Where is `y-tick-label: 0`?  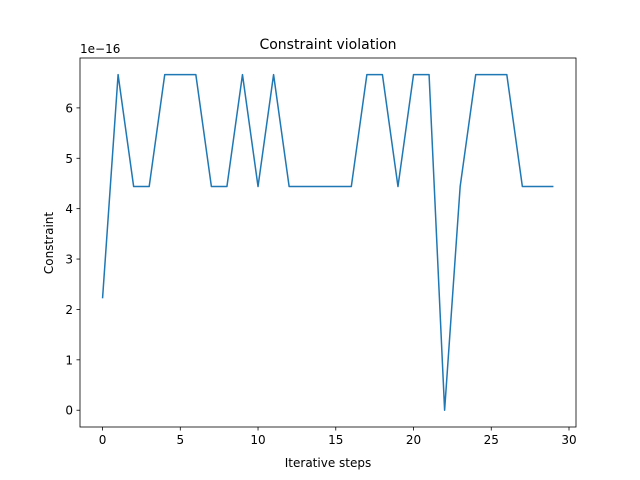 y-tick-label: 0 is located at coordinates (69, 411).